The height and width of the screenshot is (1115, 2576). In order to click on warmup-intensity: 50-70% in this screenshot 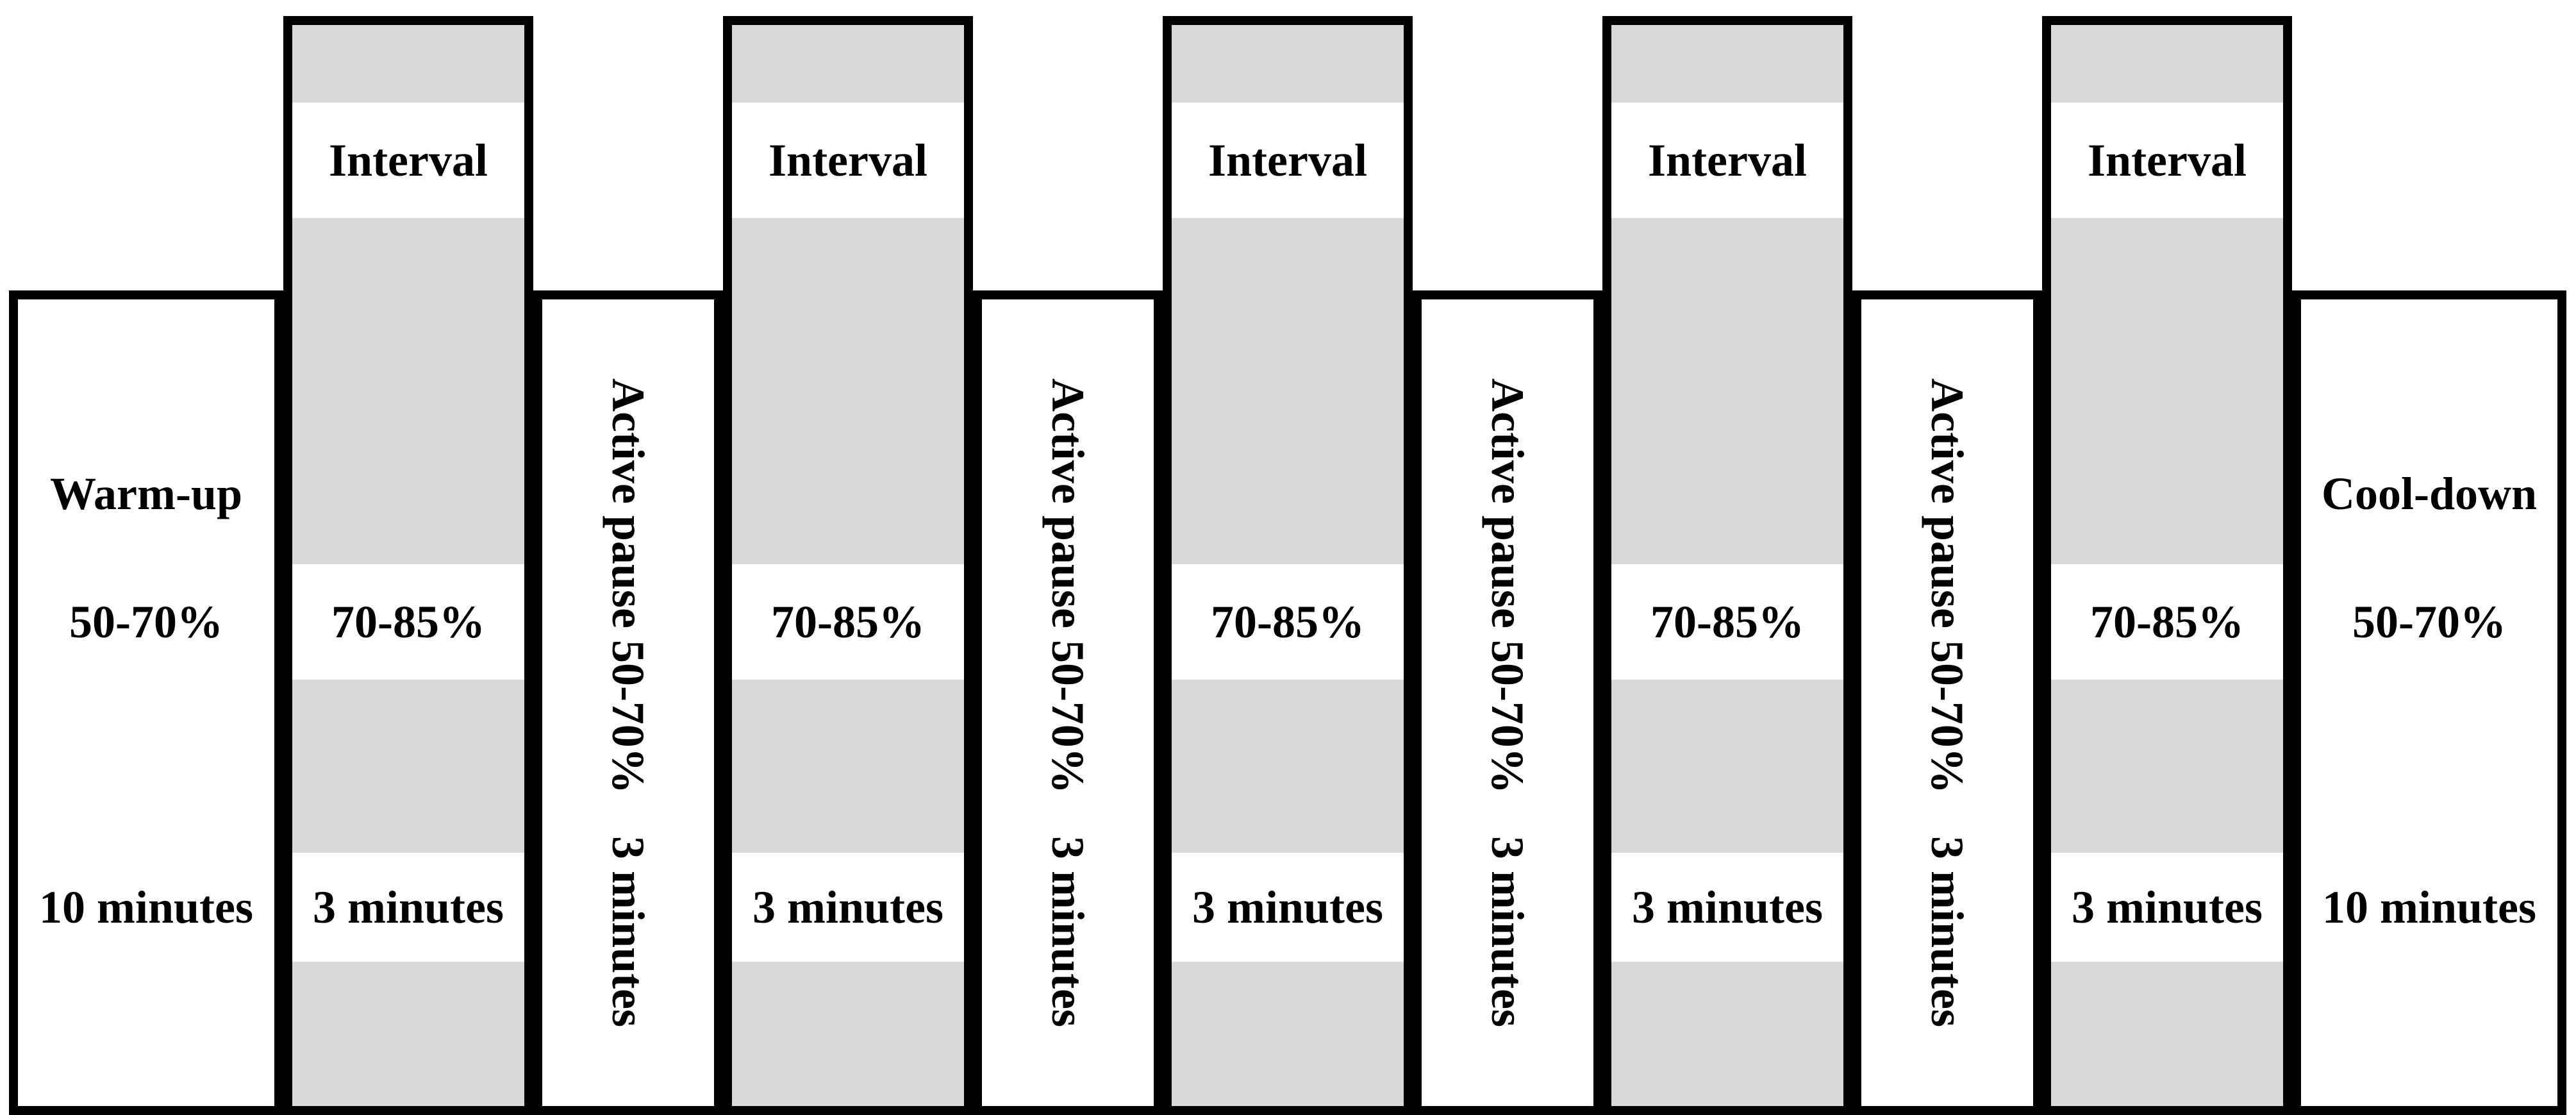, I will do `click(146, 622)`.